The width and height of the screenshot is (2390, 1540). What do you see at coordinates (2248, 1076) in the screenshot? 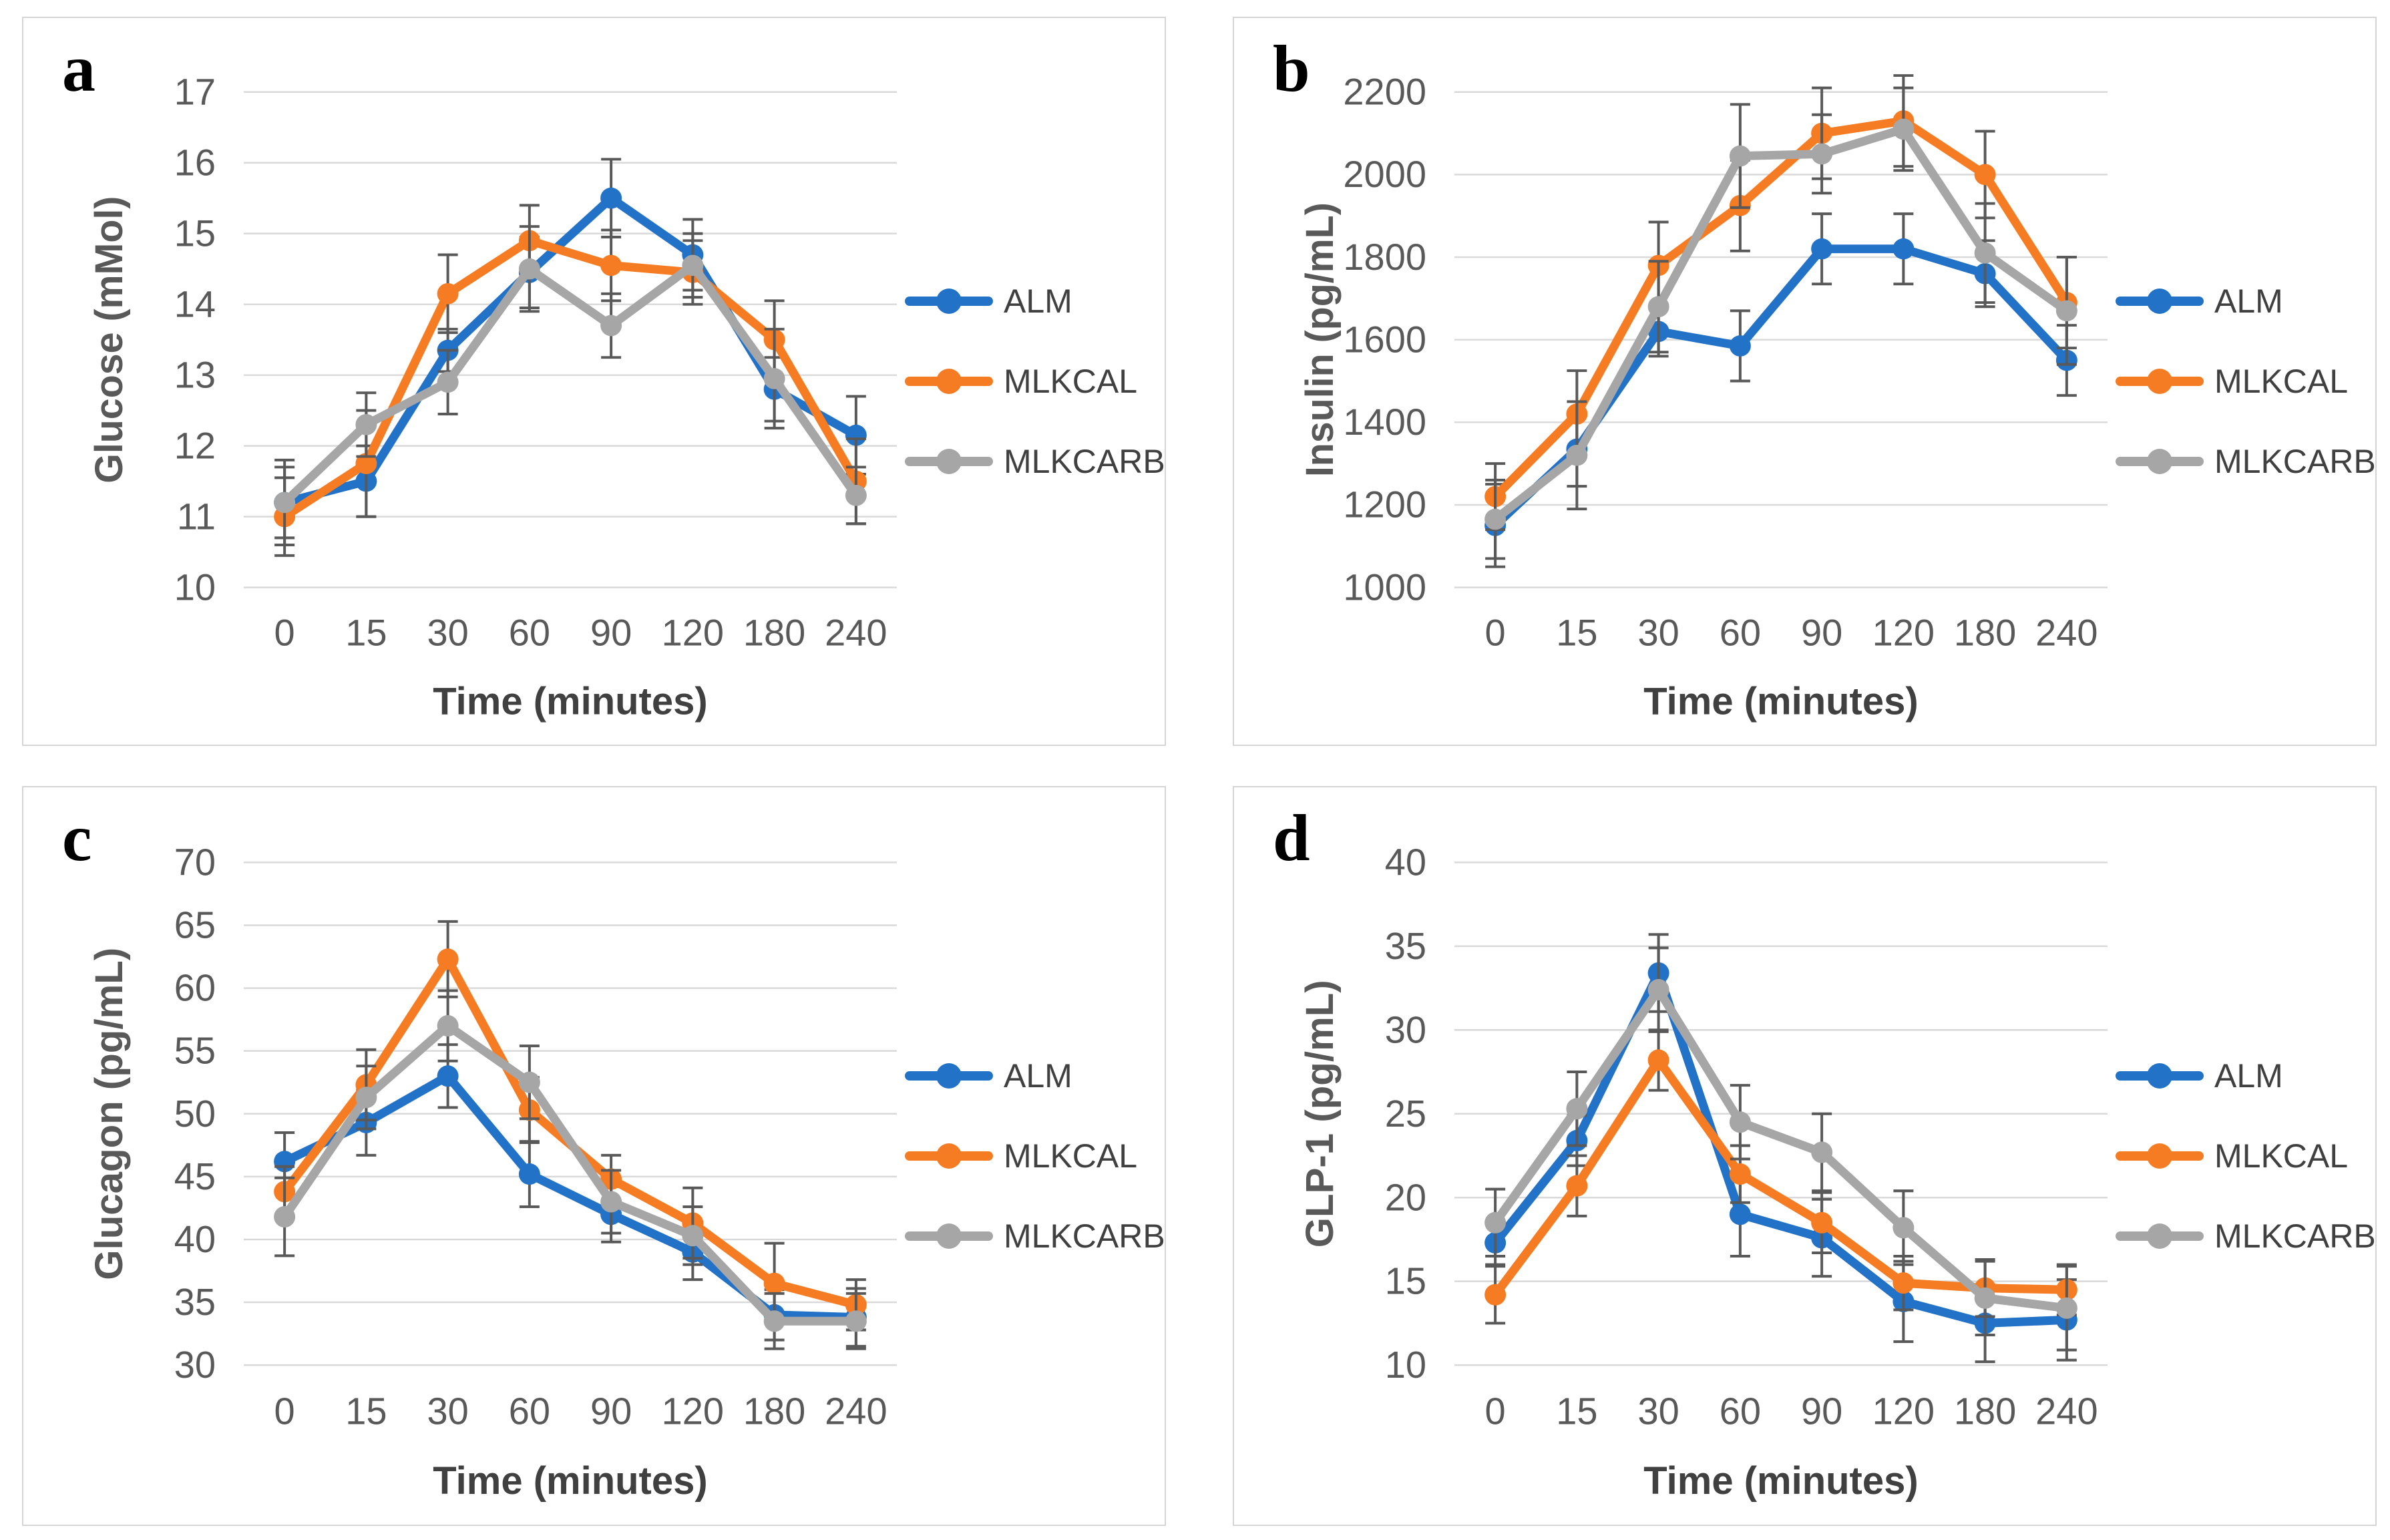
I see `legend-label: ALM` at bounding box center [2248, 1076].